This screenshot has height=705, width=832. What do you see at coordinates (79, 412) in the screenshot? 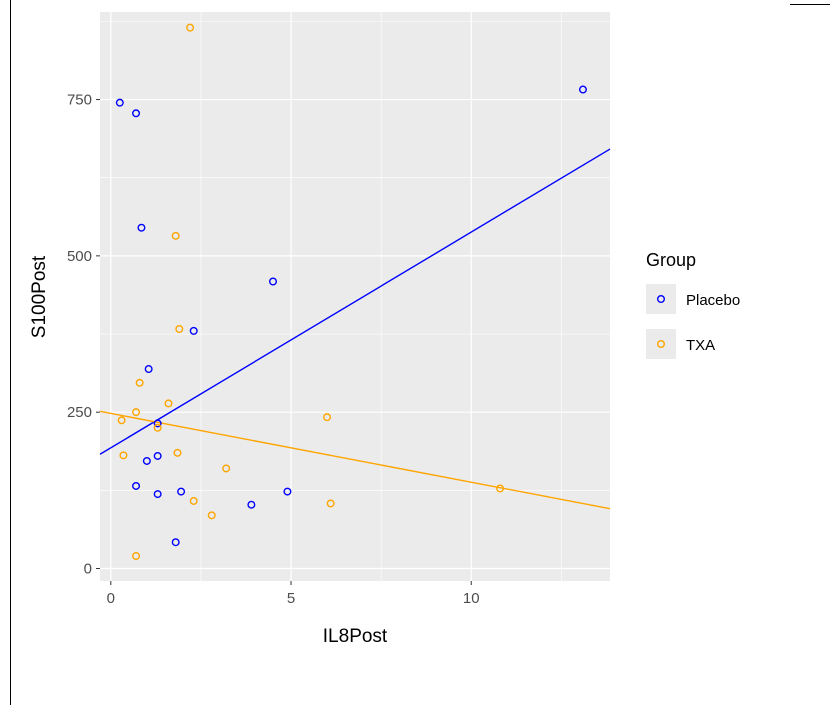
I see `y-tick-label: 250` at bounding box center [79, 412].